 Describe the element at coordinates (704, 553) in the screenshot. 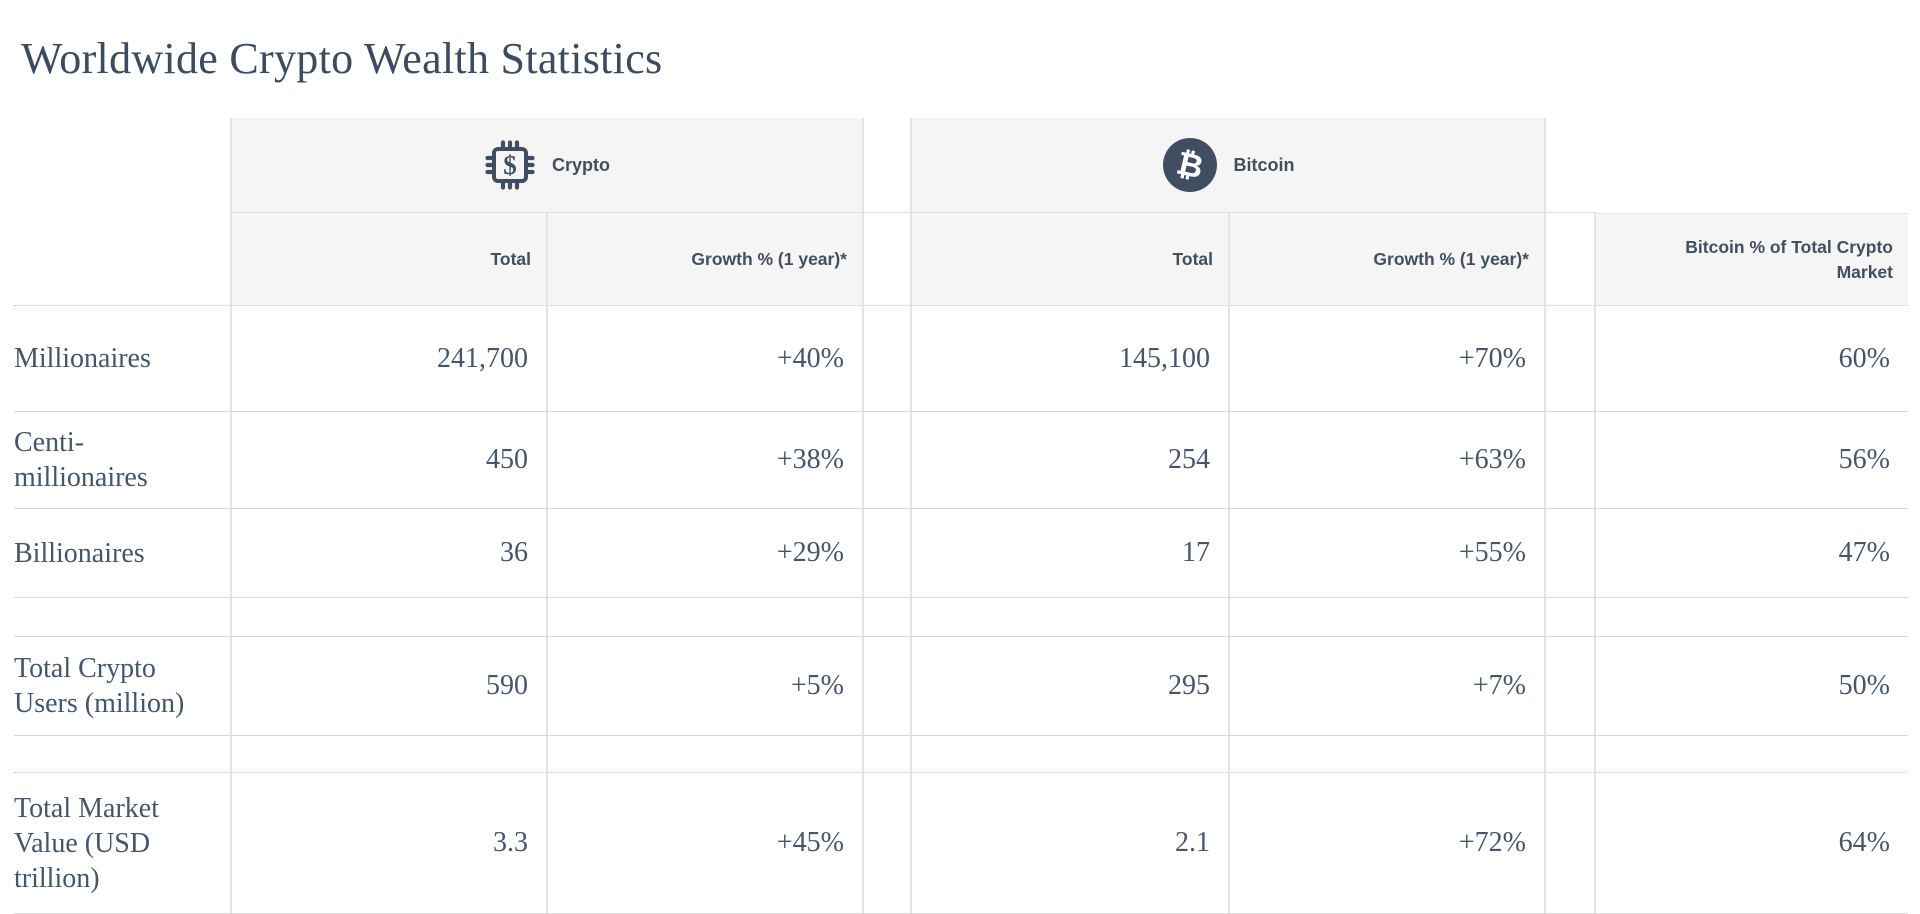

I see `crypto-growth-value: +29%` at that location.